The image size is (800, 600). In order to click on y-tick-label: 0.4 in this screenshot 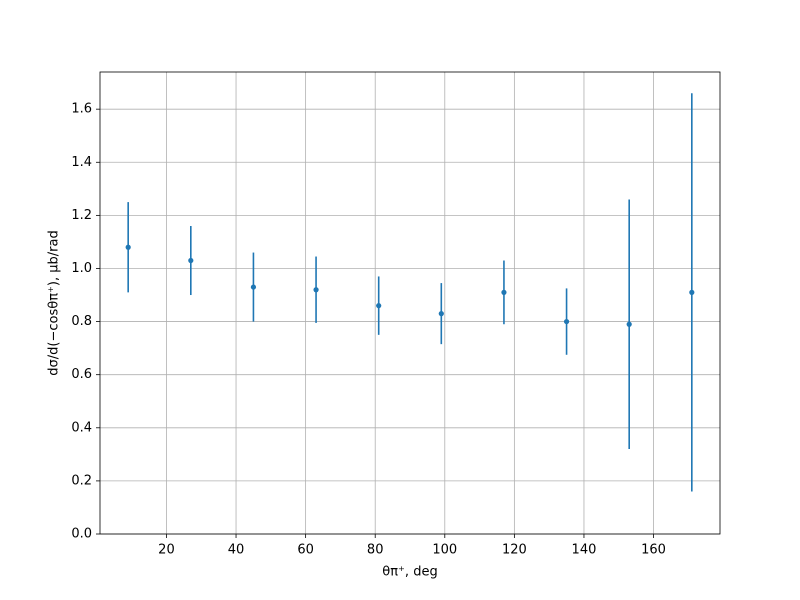, I will do `click(81, 427)`.